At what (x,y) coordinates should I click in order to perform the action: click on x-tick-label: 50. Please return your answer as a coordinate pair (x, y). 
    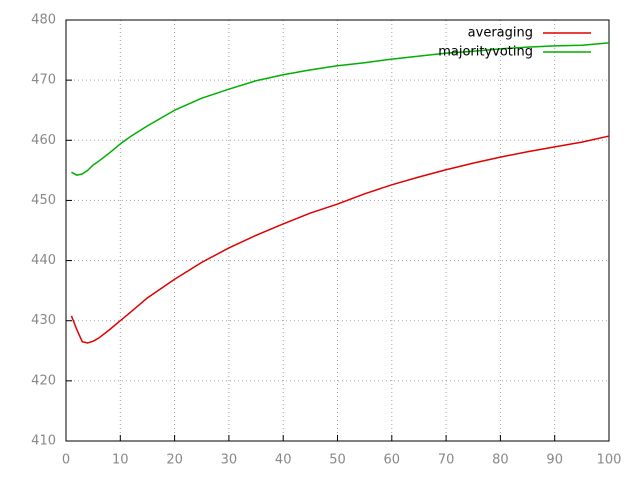
    Looking at the image, I should click on (337, 460).